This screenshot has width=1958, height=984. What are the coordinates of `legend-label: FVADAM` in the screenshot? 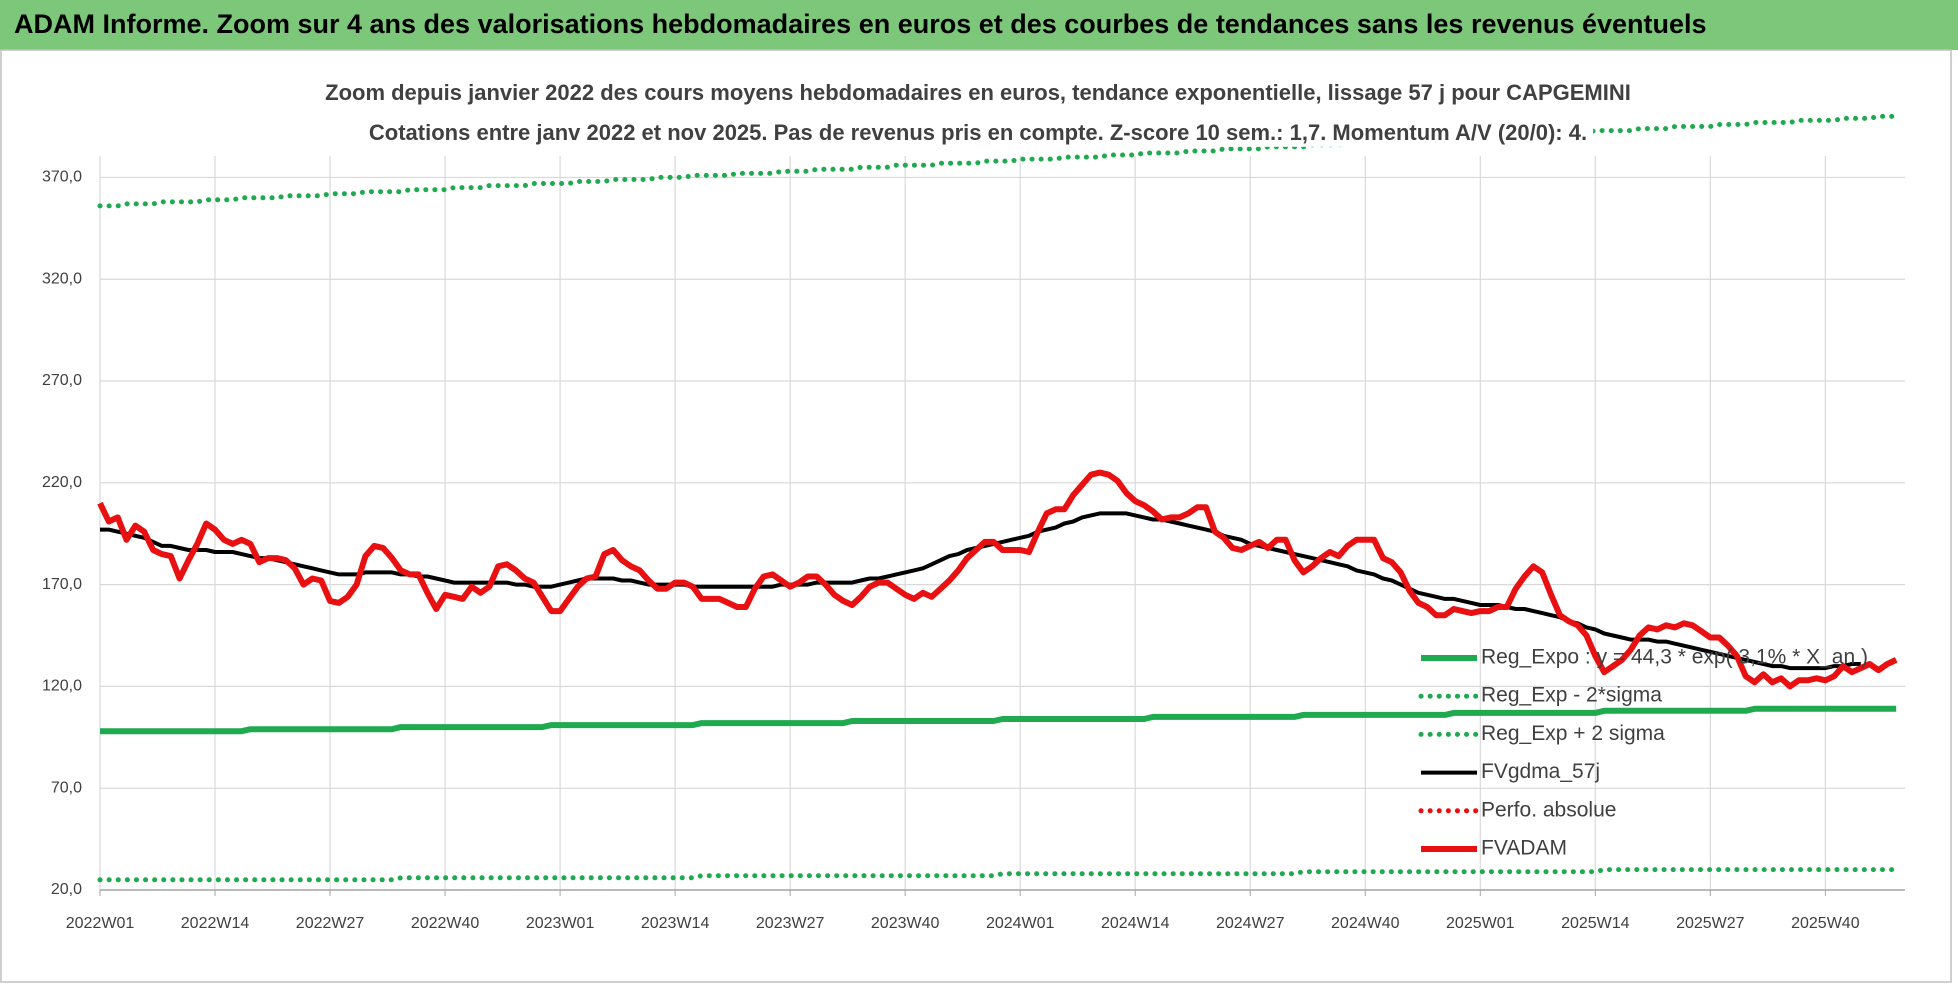 It's located at (1524, 848).